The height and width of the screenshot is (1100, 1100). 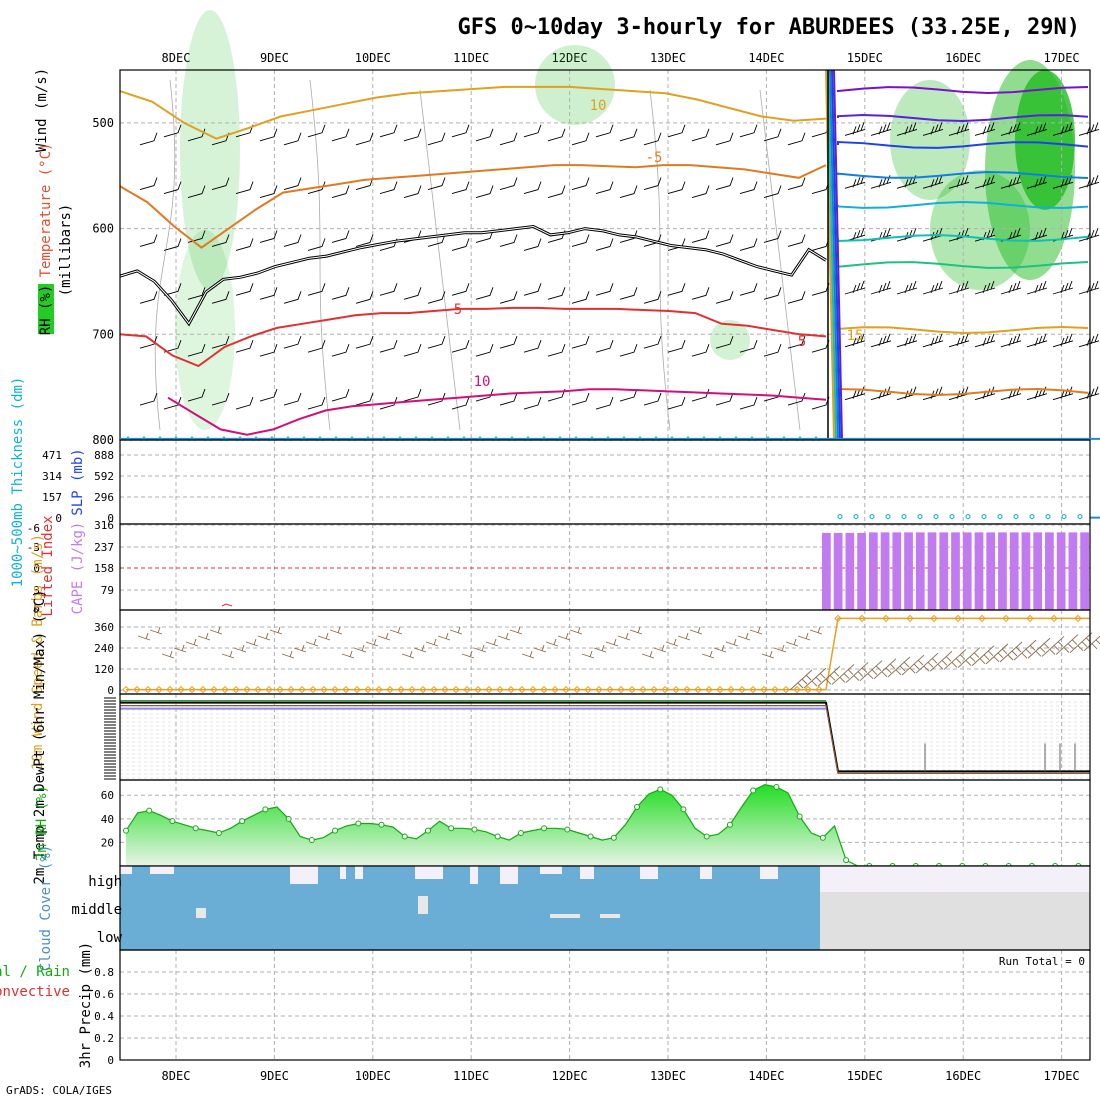 What do you see at coordinates (668, 1076) in the screenshot?
I see `day-tick-label-bottom: 13DEC` at bounding box center [668, 1076].